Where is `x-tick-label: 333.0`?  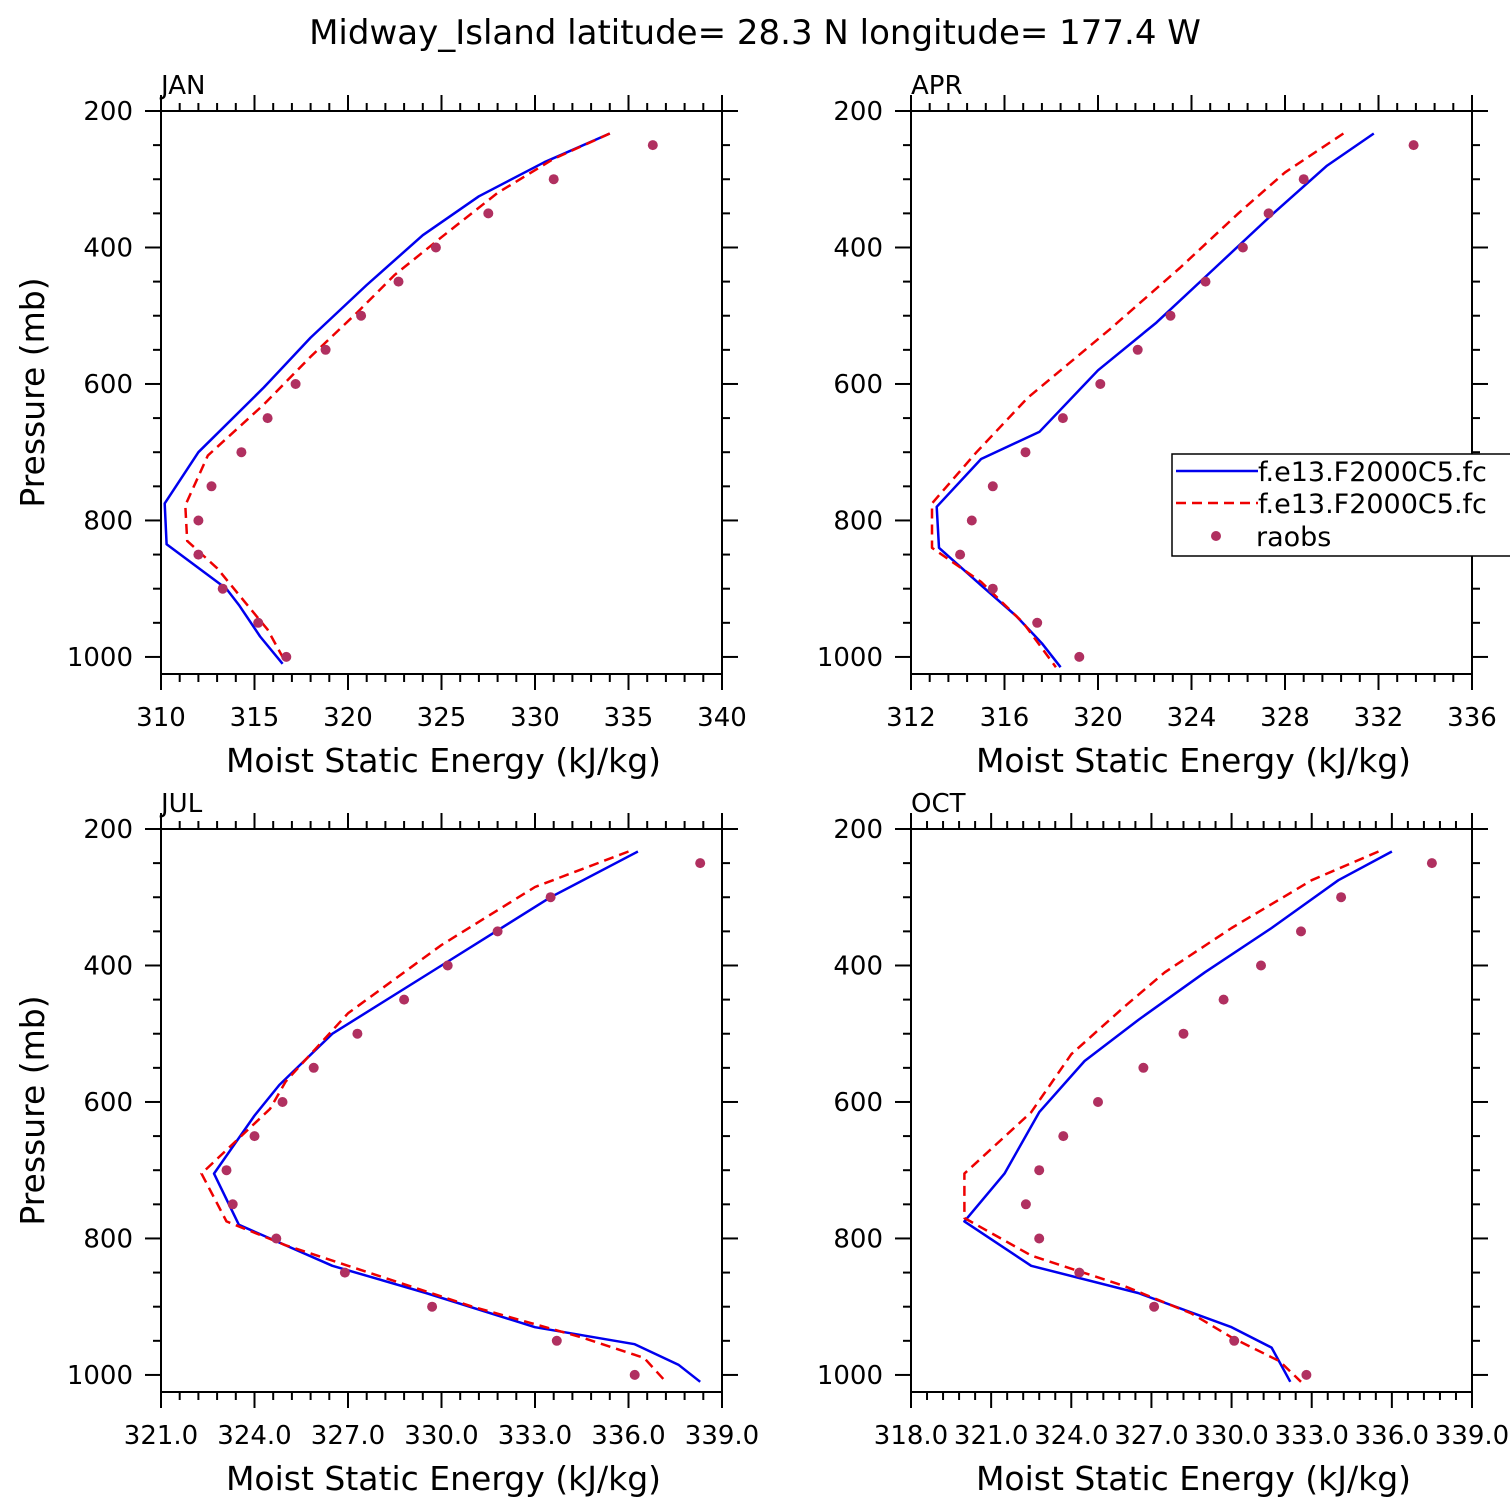
x-tick-label: 333.0 is located at coordinates (535, 1436).